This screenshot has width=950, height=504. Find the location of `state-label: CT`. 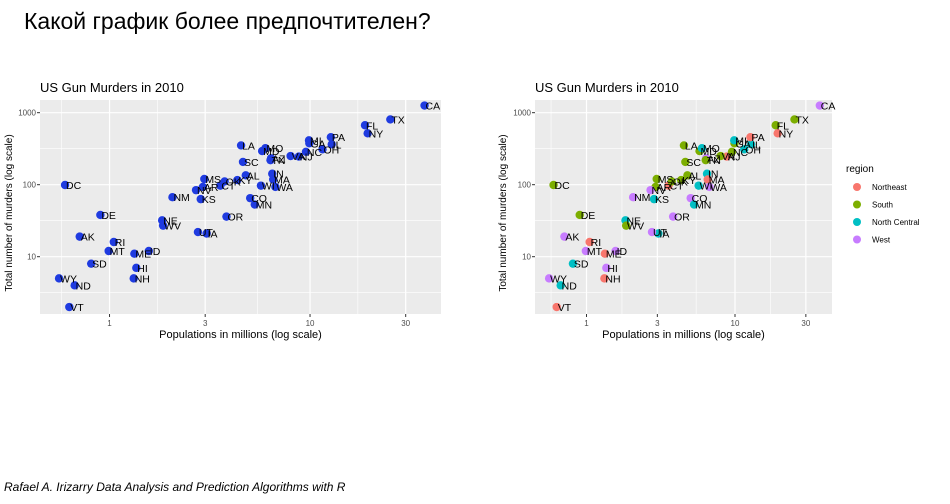

state-label: CT is located at coordinates (677, 187).